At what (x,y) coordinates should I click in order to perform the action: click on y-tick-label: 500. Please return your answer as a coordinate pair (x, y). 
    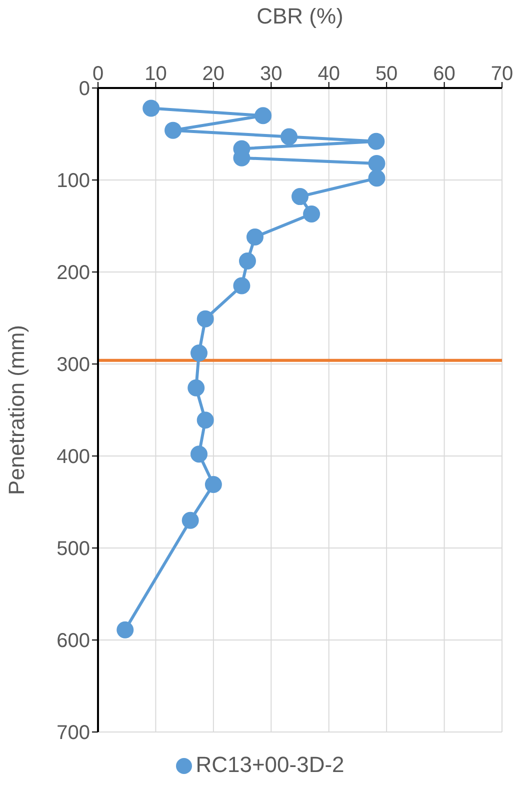
    Looking at the image, I should click on (73, 549).